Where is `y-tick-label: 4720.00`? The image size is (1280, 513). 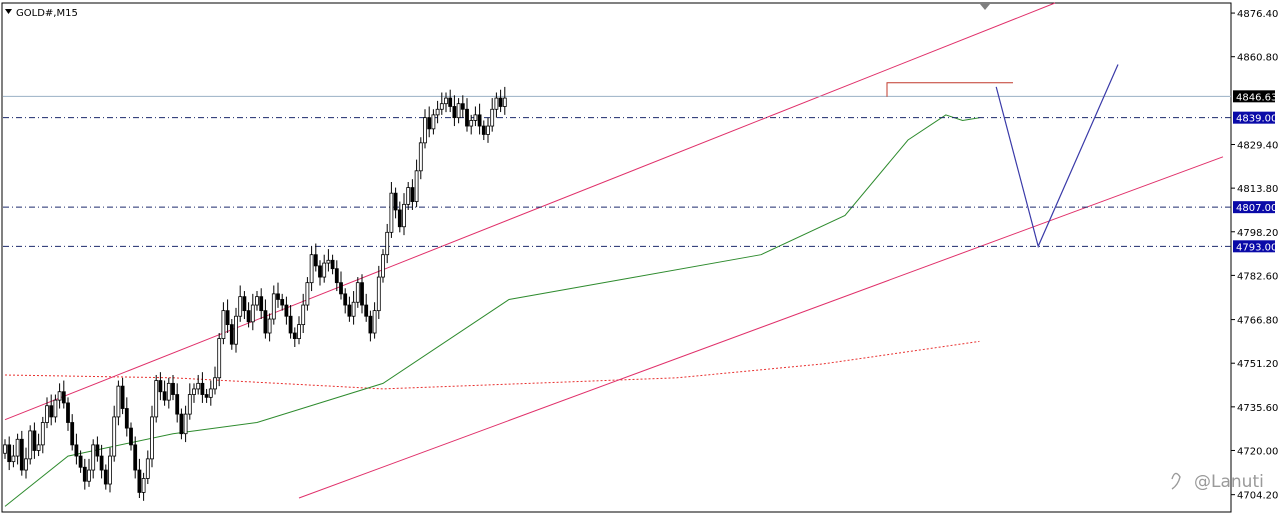
y-tick-label: 4720.00 is located at coordinates (1257, 451).